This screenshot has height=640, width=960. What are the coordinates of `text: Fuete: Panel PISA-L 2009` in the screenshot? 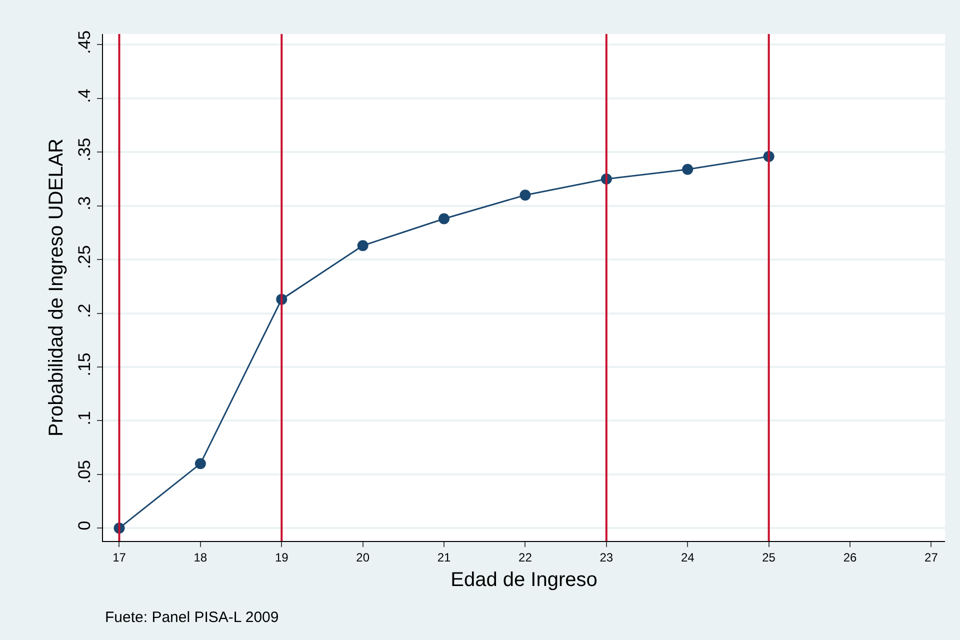 It's located at (192, 617).